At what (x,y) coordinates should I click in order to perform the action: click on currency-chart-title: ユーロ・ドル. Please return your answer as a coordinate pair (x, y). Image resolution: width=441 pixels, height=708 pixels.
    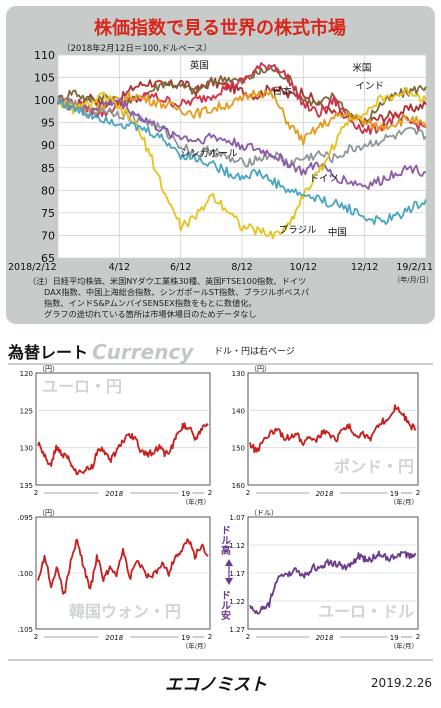
    Looking at the image, I should click on (366, 611).